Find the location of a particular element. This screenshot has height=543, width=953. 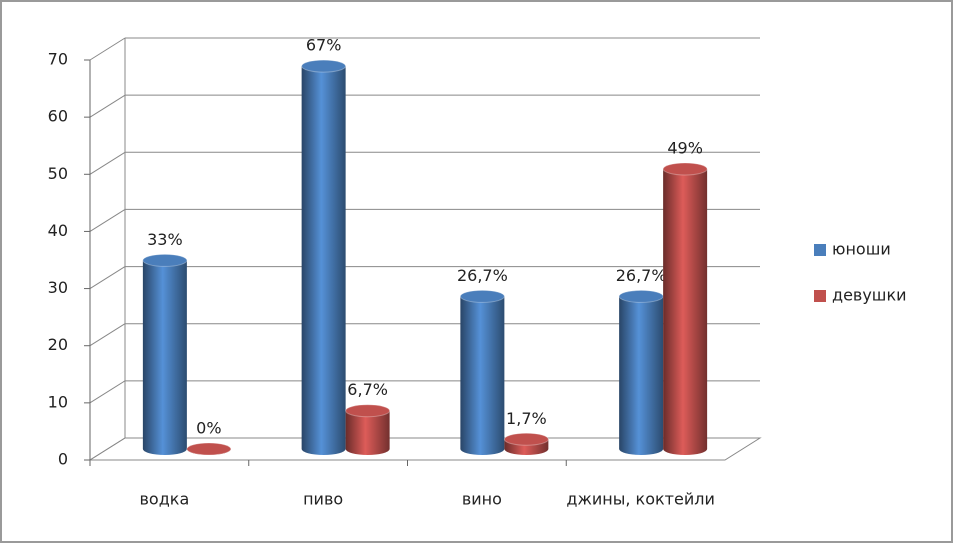

x-tick-label: водка is located at coordinates (165, 499).